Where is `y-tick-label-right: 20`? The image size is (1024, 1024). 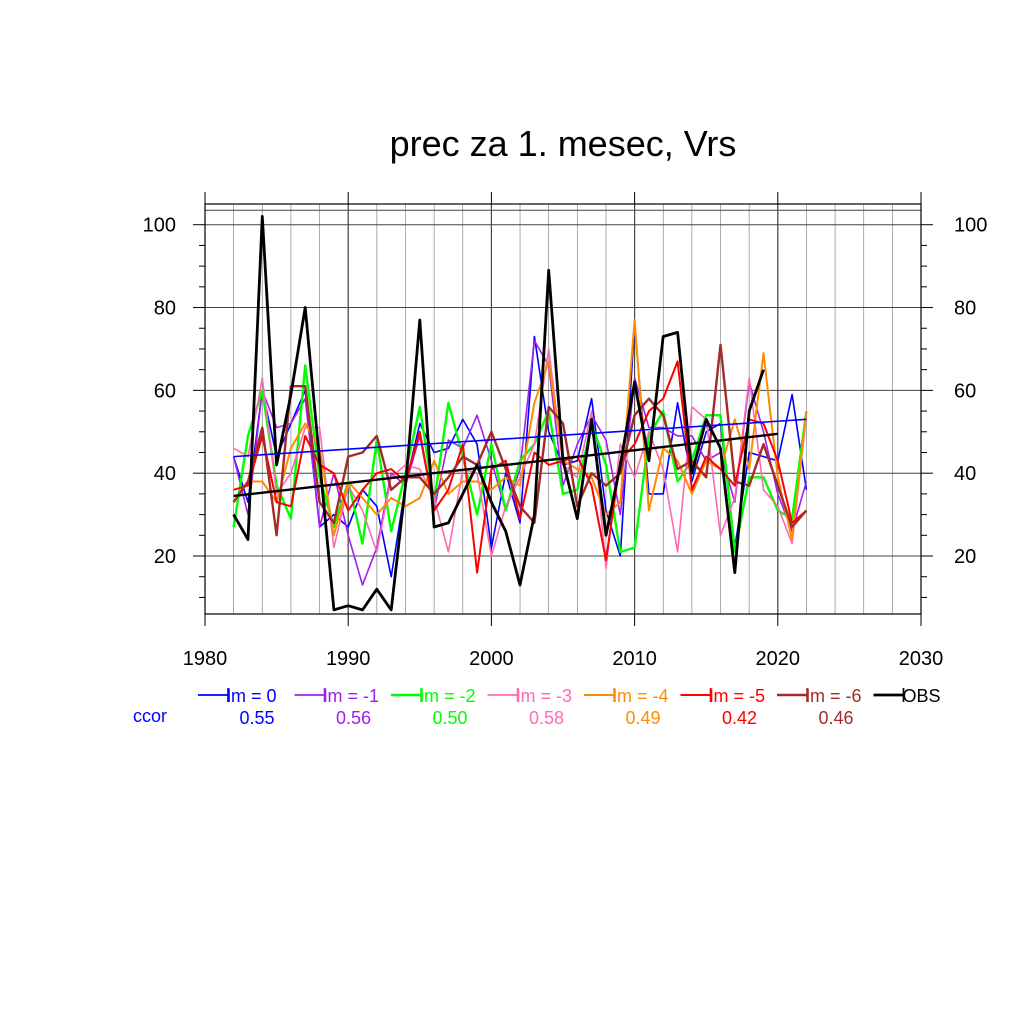
y-tick-label-right: 20 is located at coordinates (965, 557).